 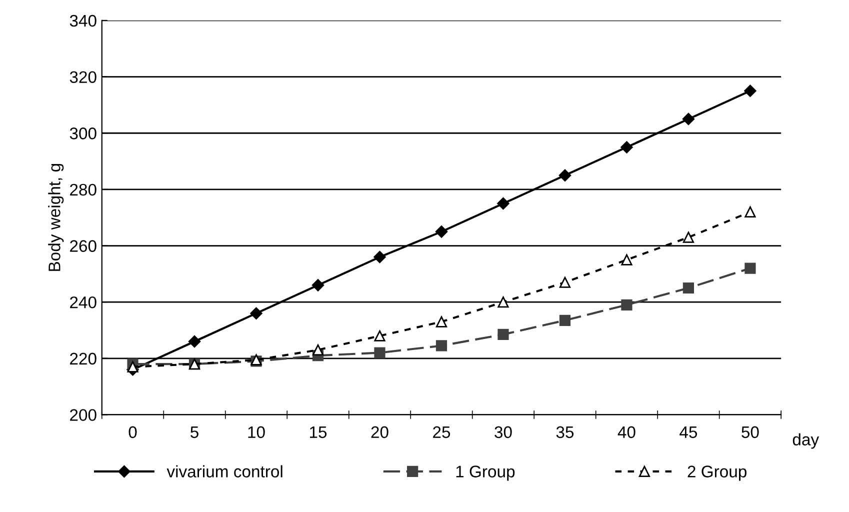 I want to click on x-tick-label: 40, so click(x=627, y=432).